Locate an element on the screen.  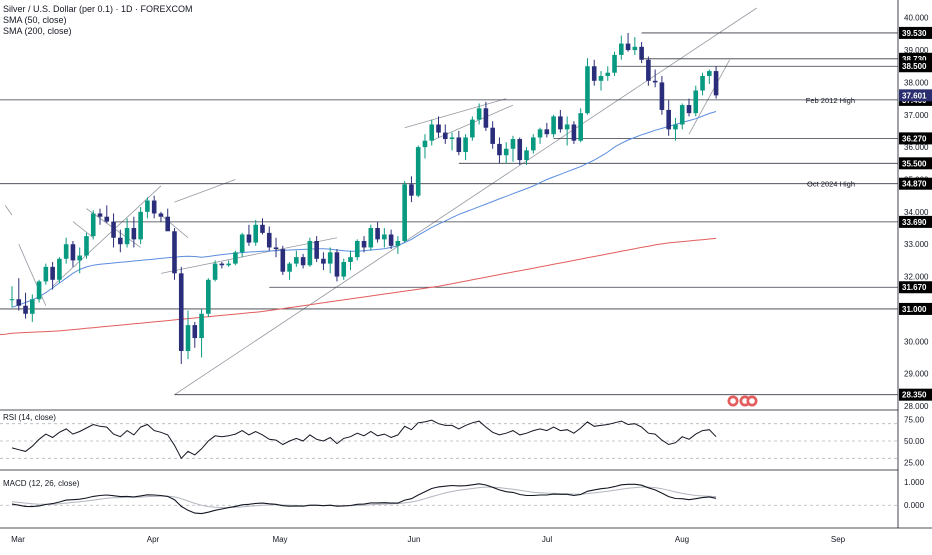
rsi-line is located at coordinates (364, 439).